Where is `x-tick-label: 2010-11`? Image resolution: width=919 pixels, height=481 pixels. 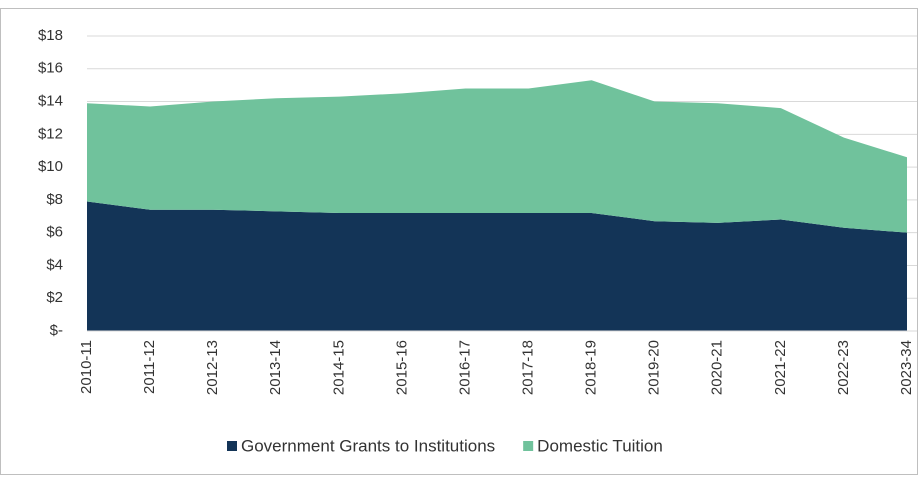
x-tick-label: 2010-11 is located at coordinates (86, 367).